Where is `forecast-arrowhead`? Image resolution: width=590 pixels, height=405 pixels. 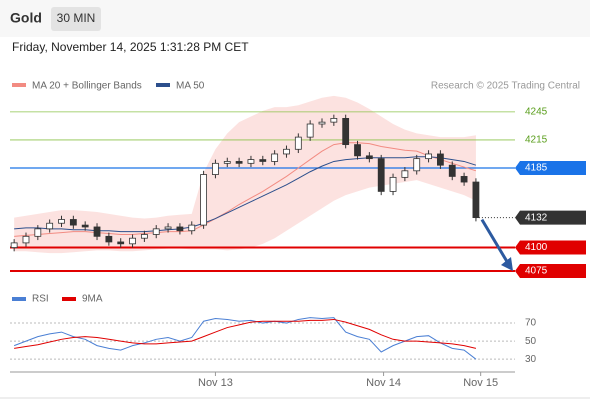 forecast-arrowhead is located at coordinates (507, 263).